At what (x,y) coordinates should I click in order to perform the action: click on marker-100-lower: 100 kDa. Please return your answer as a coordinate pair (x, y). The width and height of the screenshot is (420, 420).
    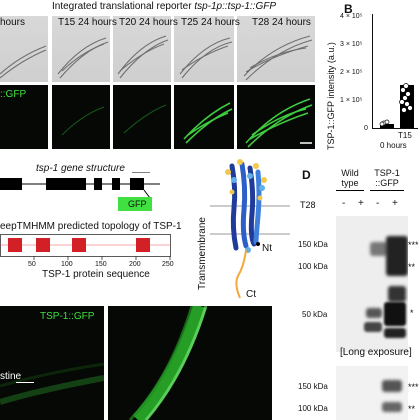
    Looking at the image, I should click on (313, 408).